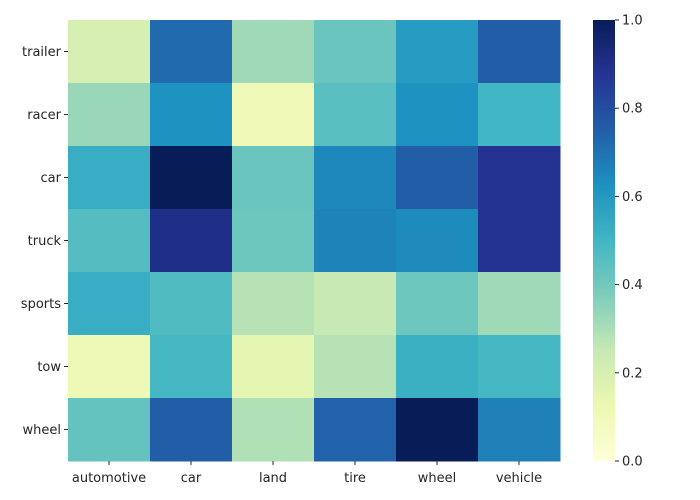  What do you see at coordinates (437, 115) in the screenshot?
I see `heatmap-cell-racer-wheel` at bounding box center [437, 115].